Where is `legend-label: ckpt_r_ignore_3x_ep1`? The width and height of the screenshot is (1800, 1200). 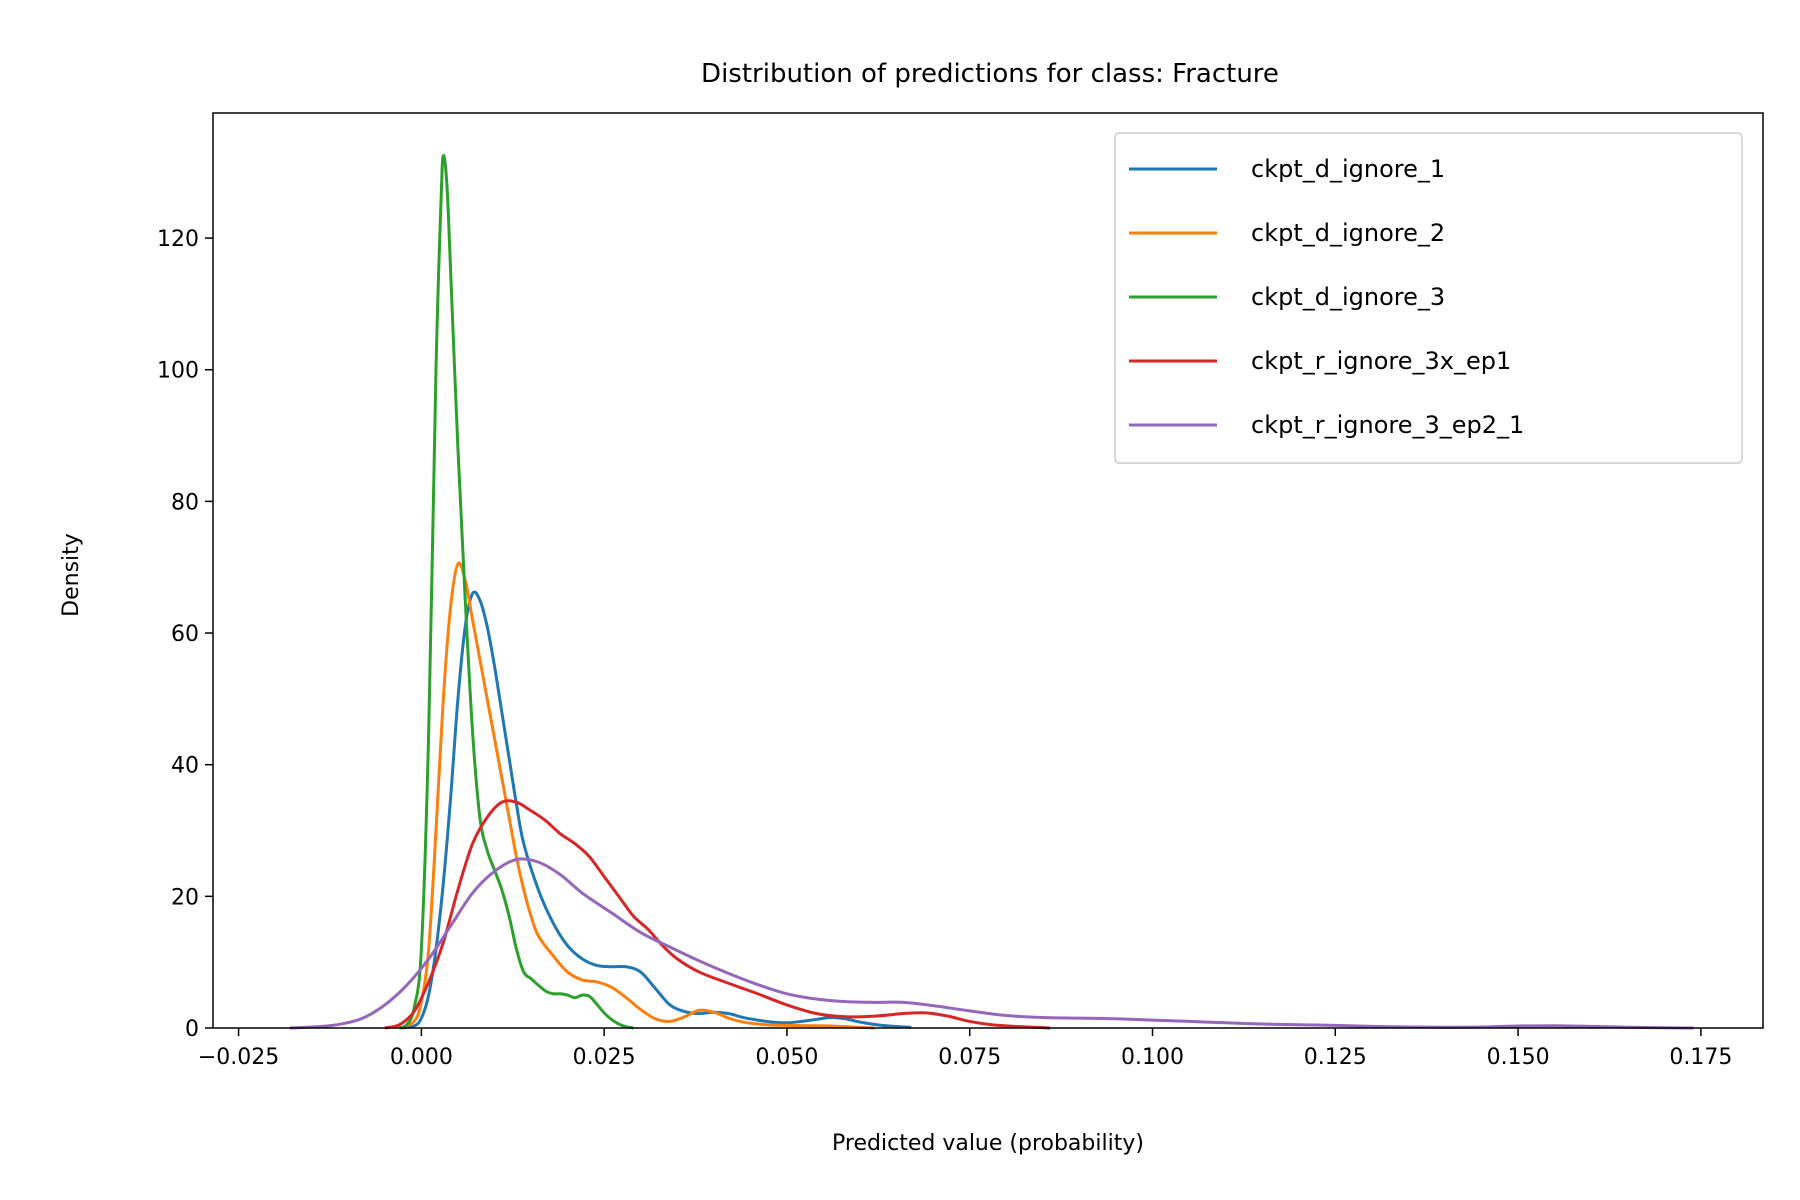
legend-label: ckpt_r_ignore_3x_ep1 is located at coordinates (1381, 361).